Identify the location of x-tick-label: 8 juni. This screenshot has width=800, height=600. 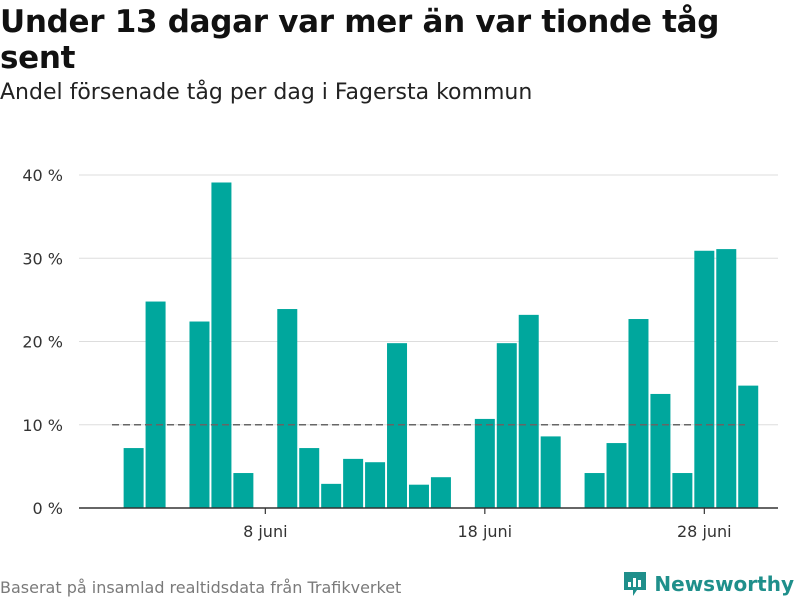
(265, 531).